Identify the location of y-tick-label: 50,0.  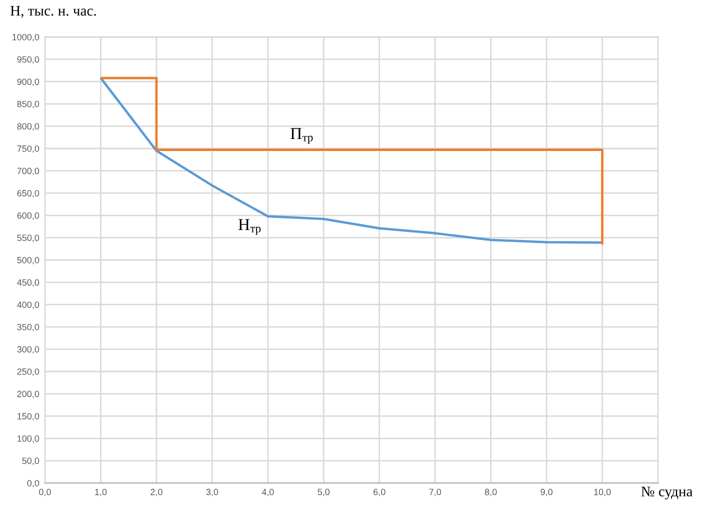
(31, 462).